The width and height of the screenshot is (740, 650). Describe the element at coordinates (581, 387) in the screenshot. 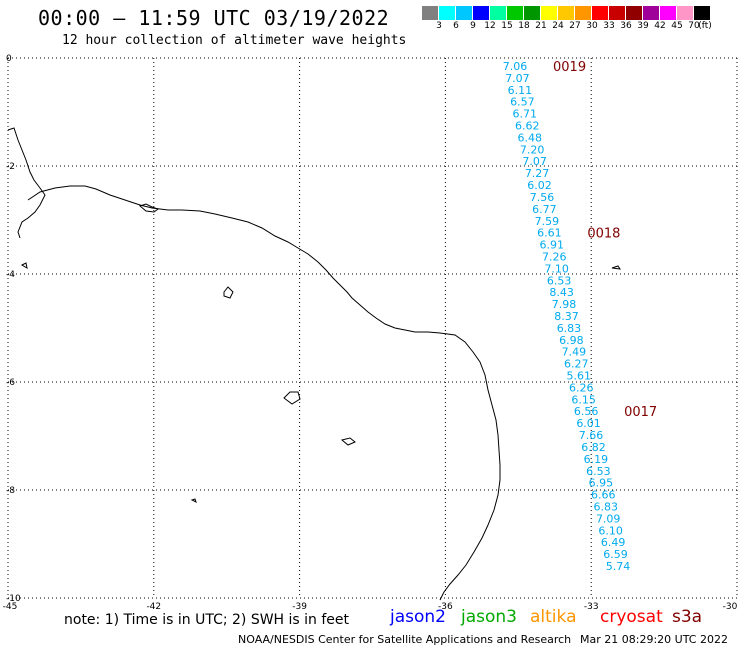

I see `wave-height-label: 6.26` at that location.